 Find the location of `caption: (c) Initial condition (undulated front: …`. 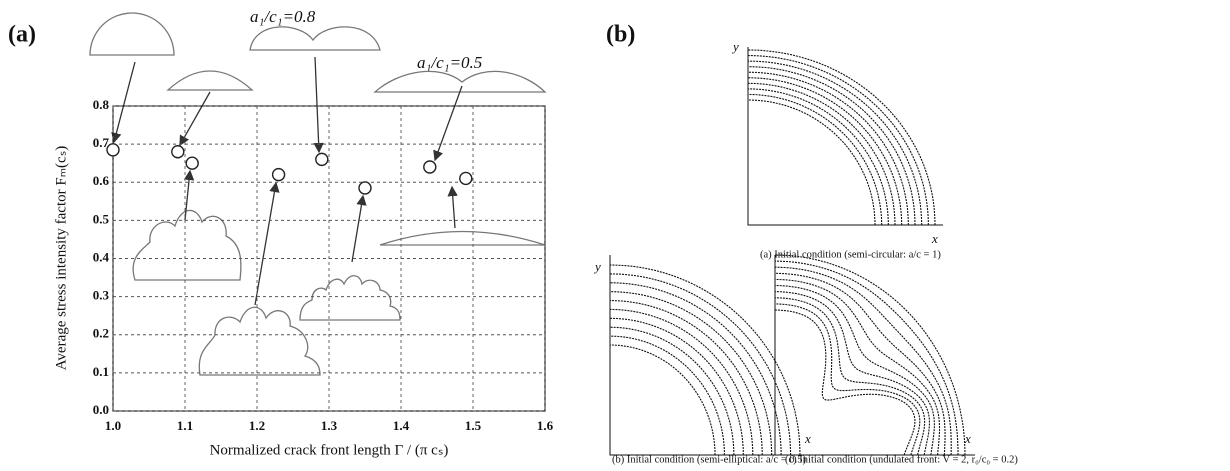

caption: (c) Initial condition (undulated front: … is located at coordinates (901, 459).